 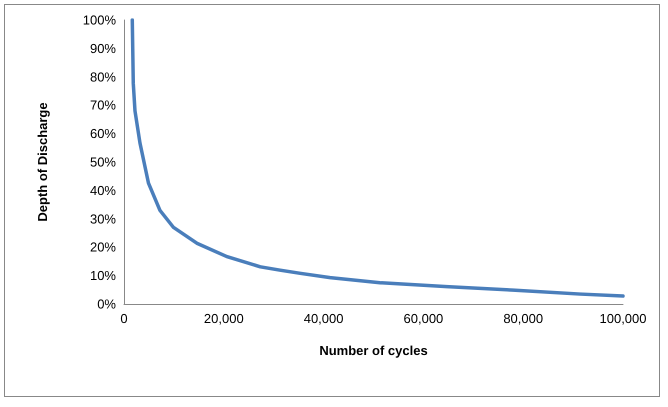 I want to click on x-tick-label: 60,000, so click(x=424, y=318).